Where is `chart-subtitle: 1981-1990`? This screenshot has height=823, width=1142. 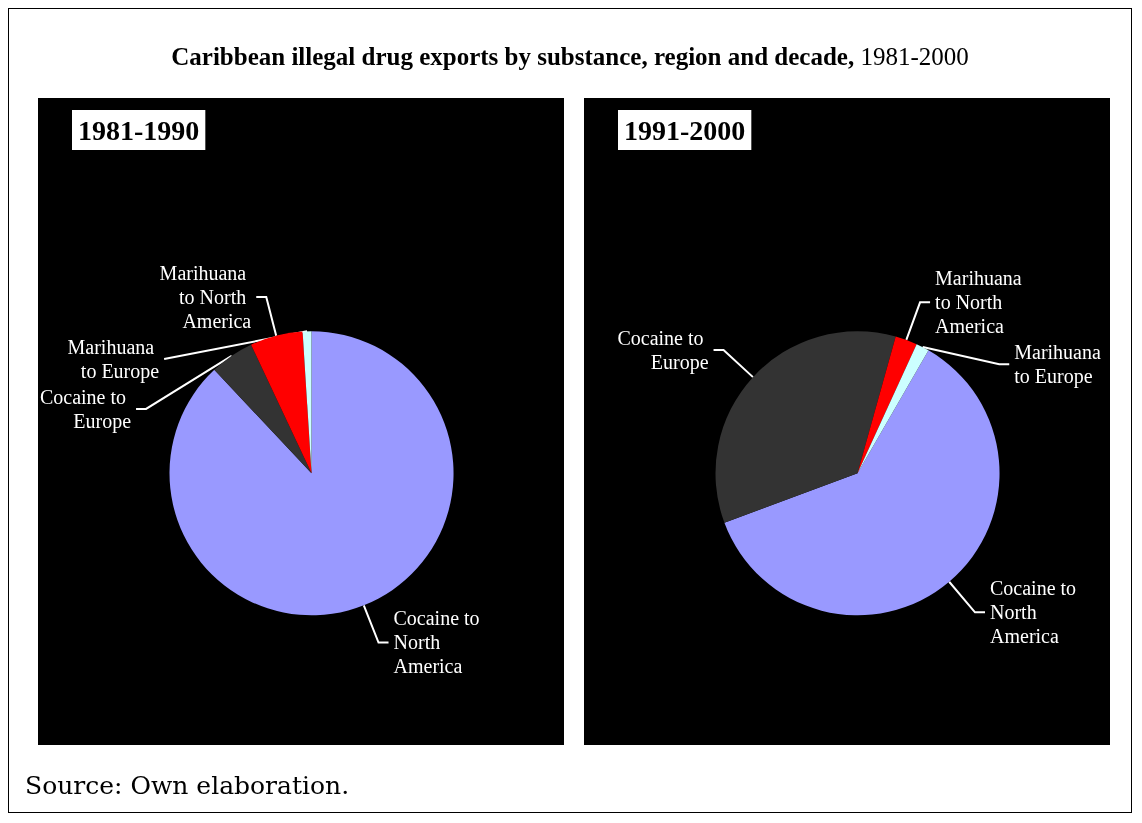 chart-subtitle: 1981-1990 is located at coordinates (139, 130).